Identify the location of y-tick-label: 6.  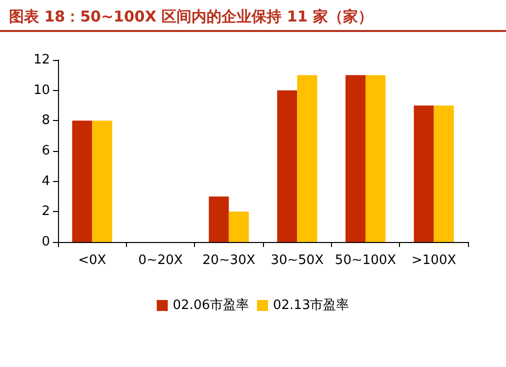
(46, 151).